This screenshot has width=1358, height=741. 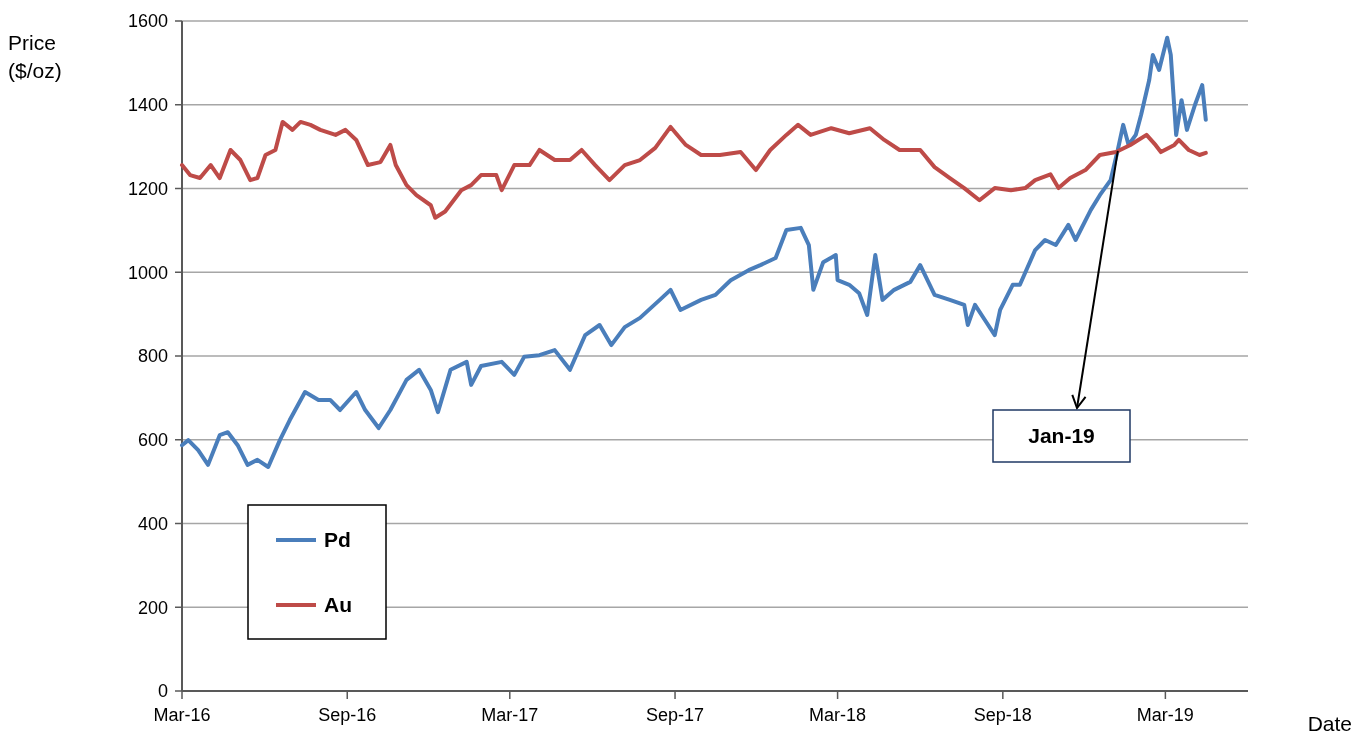 What do you see at coordinates (1329, 723) in the screenshot?
I see `x-axis-title: Date` at bounding box center [1329, 723].